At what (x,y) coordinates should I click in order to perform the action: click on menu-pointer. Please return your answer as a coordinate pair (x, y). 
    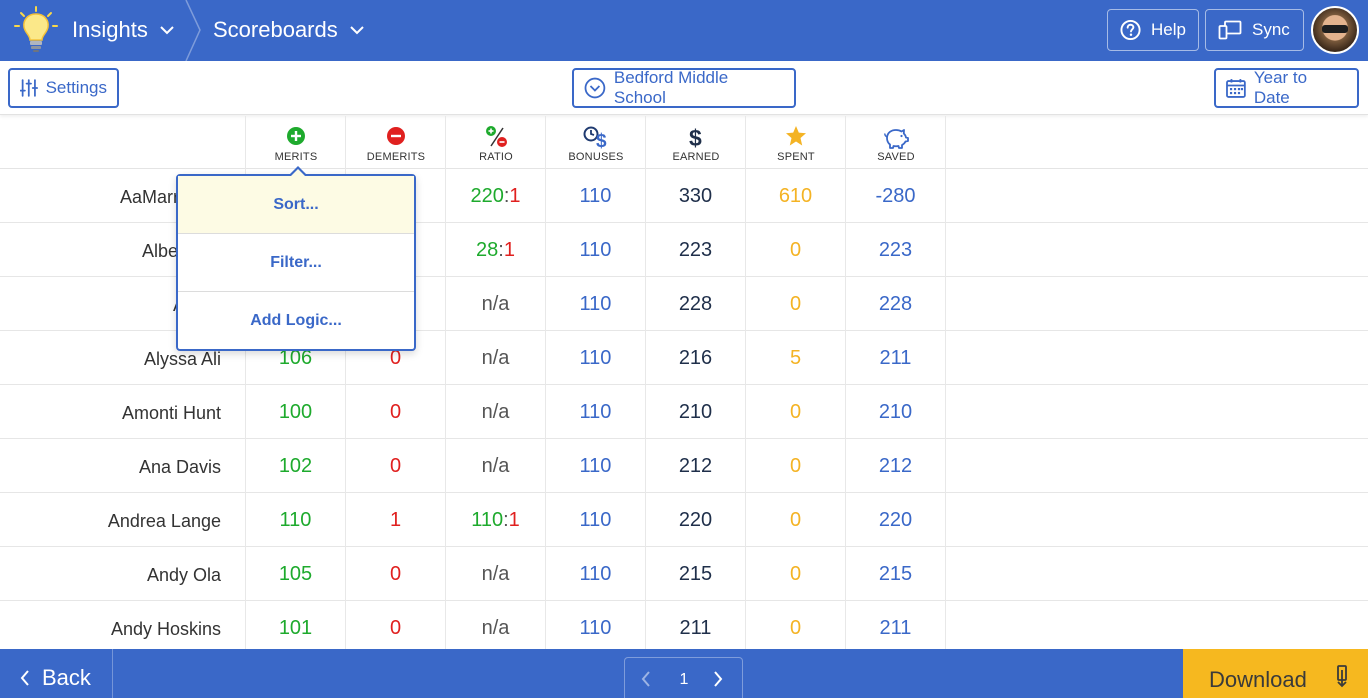
    Looking at the image, I should click on (298, 171).